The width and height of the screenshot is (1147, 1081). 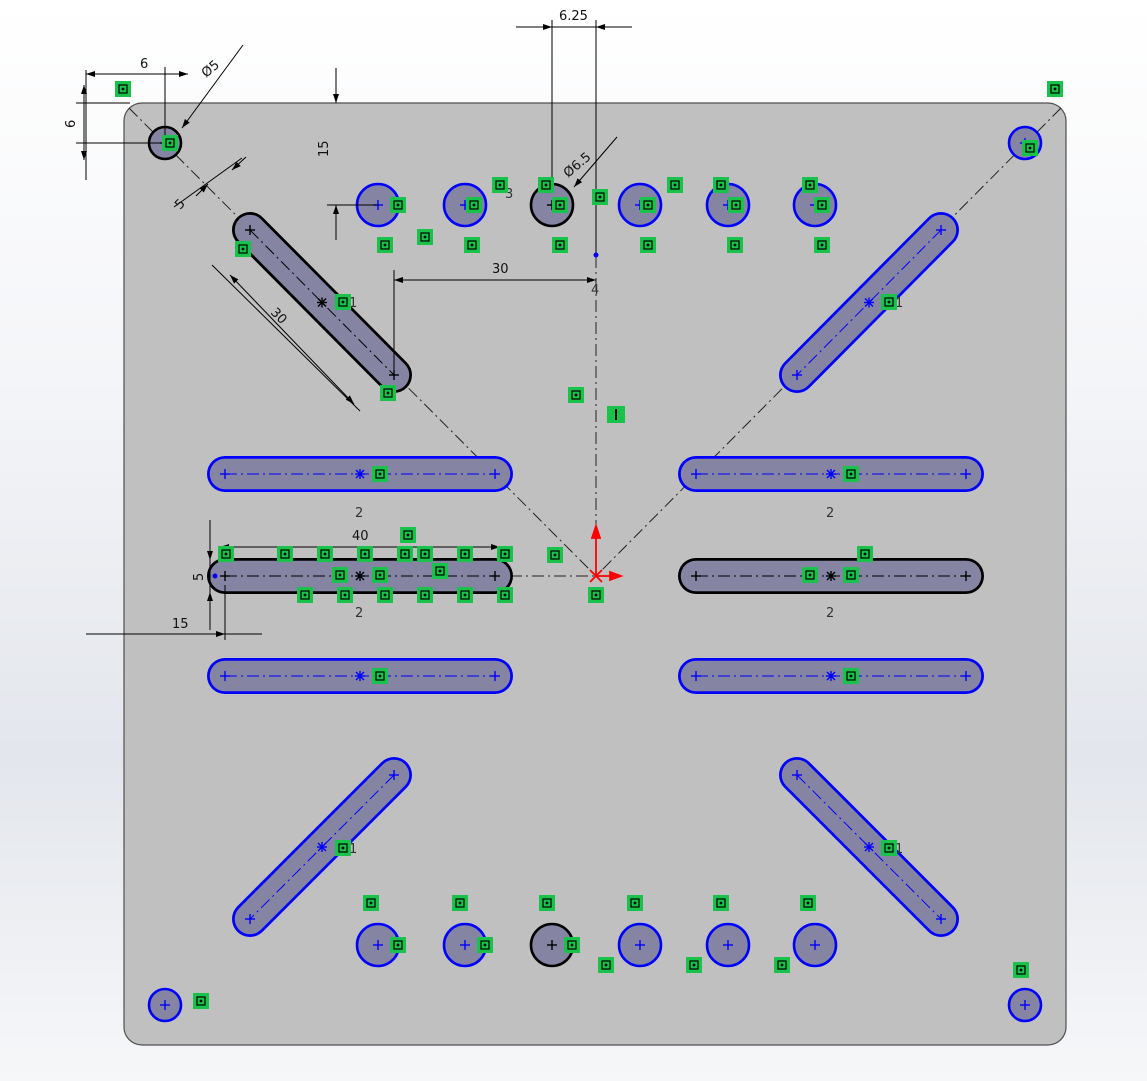 What do you see at coordinates (606, 553) in the screenshot?
I see `sketch-origin` at bounding box center [606, 553].